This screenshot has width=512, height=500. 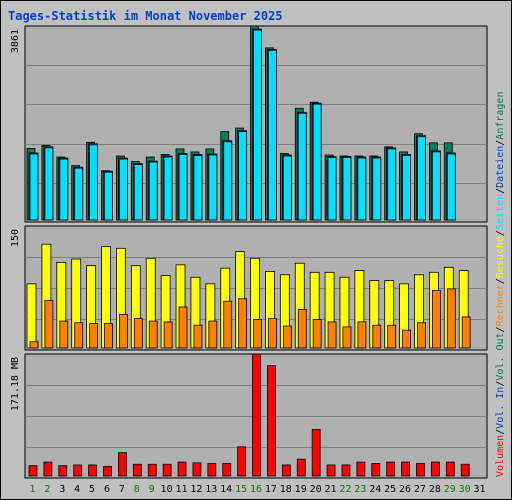 What do you see at coordinates (450, 489) in the screenshot?
I see `x-tick-label-day-29: 29` at bounding box center [450, 489].